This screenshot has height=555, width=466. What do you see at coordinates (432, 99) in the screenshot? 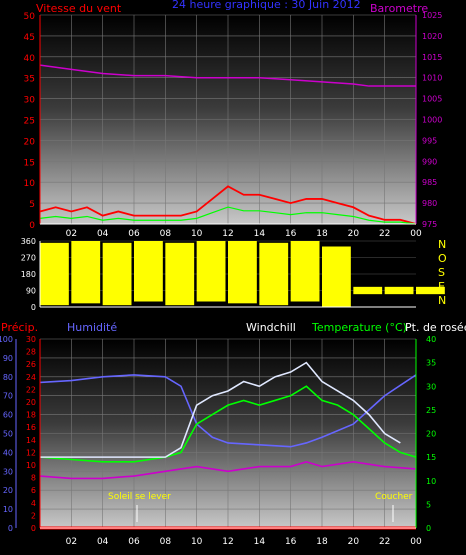
I see `tick-label-baro: 1005` at bounding box center [432, 99].